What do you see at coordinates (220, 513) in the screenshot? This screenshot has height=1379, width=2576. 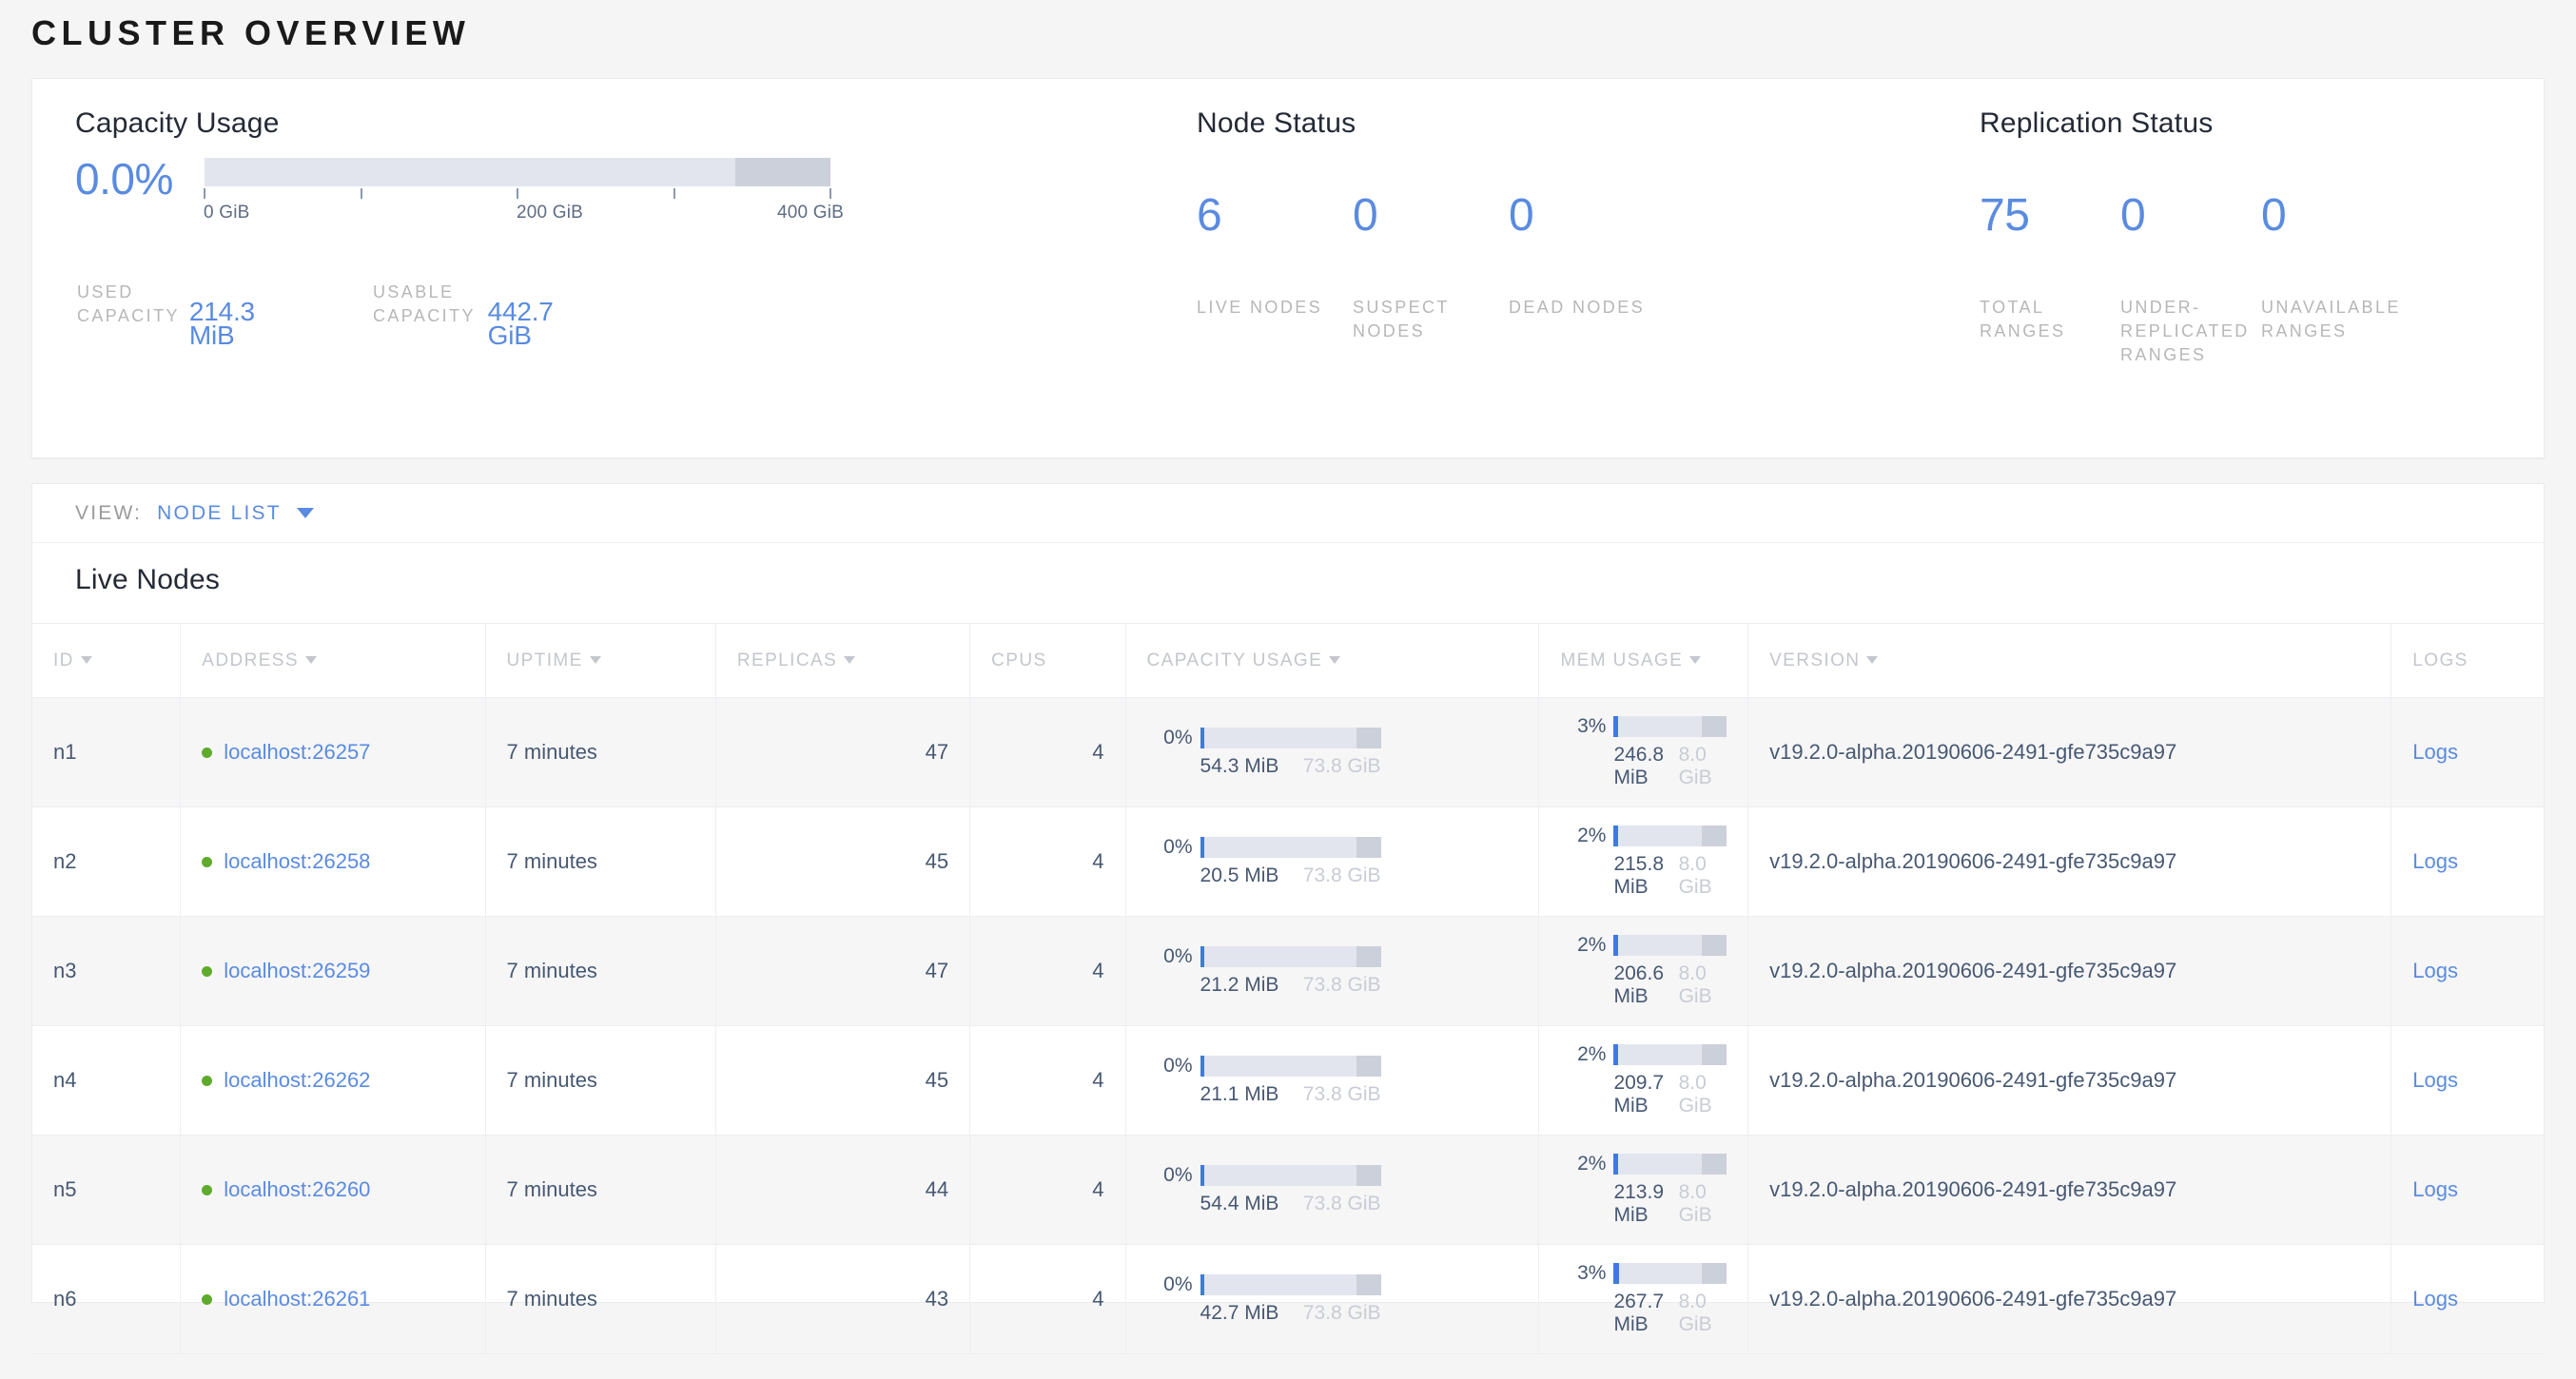 I see `view-selected-value: NODE LIST` at bounding box center [220, 513].